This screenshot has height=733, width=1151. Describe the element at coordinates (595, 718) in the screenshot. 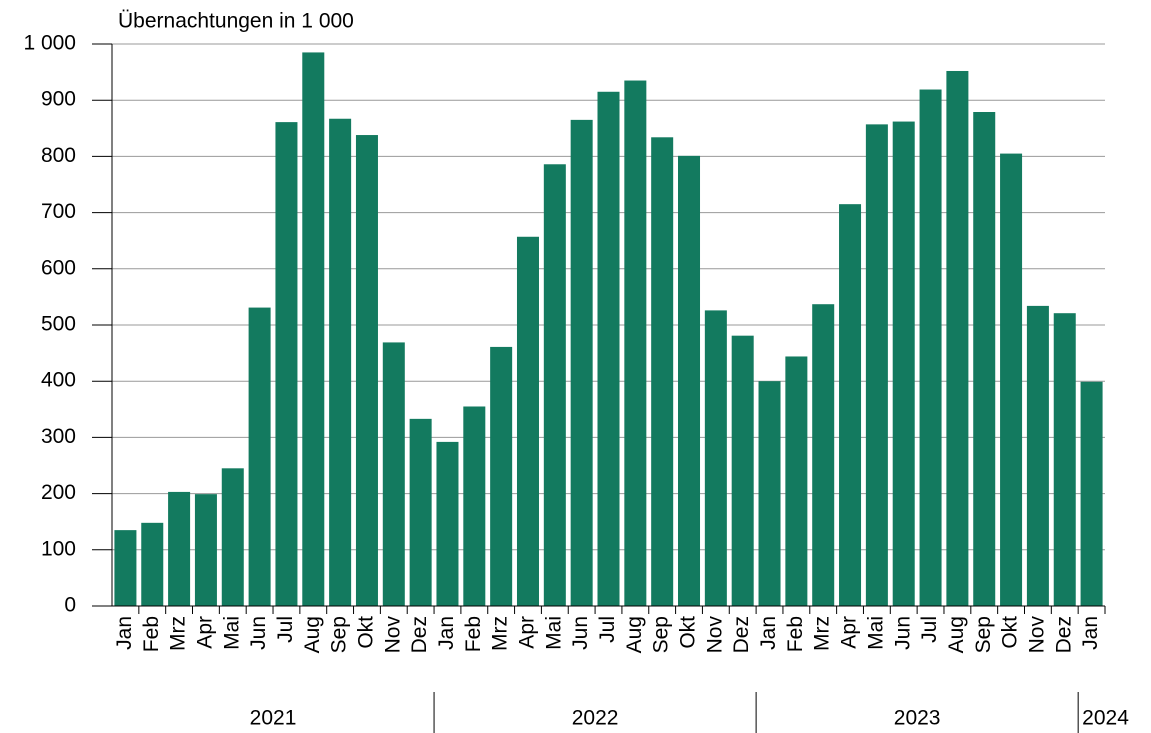

I see `group-label: 2022` at that location.